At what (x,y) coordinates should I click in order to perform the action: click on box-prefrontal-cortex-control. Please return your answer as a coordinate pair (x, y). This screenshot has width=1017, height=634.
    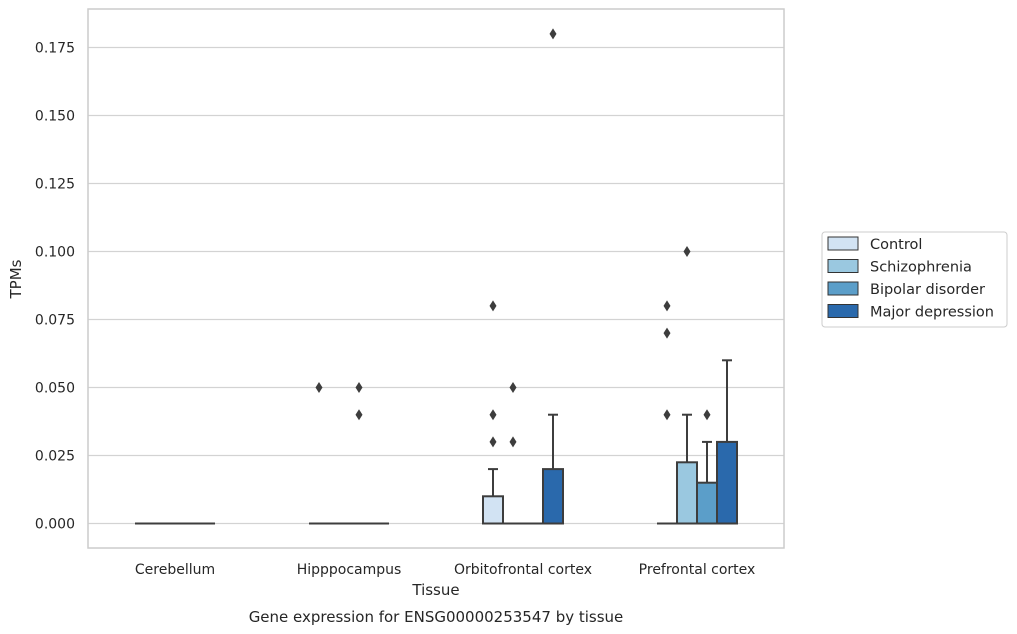
    Looking at the image, I should click on (667, 412).